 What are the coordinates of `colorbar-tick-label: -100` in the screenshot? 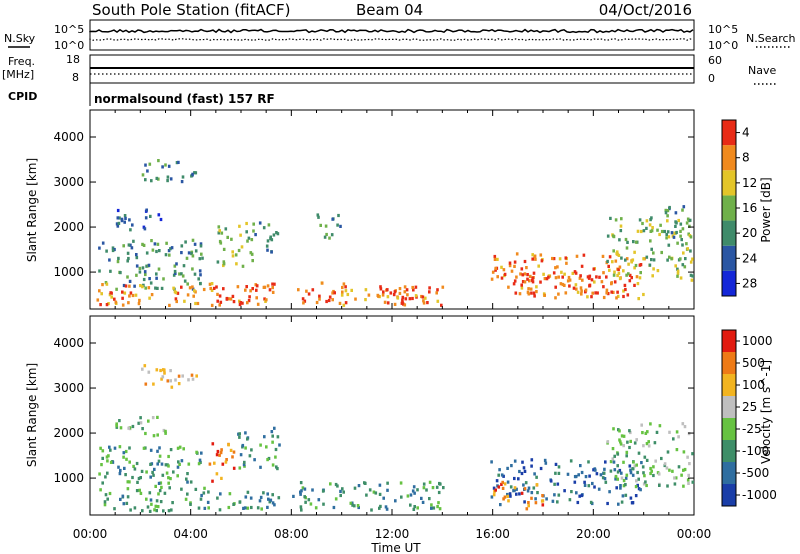 It's located at (755, 451).